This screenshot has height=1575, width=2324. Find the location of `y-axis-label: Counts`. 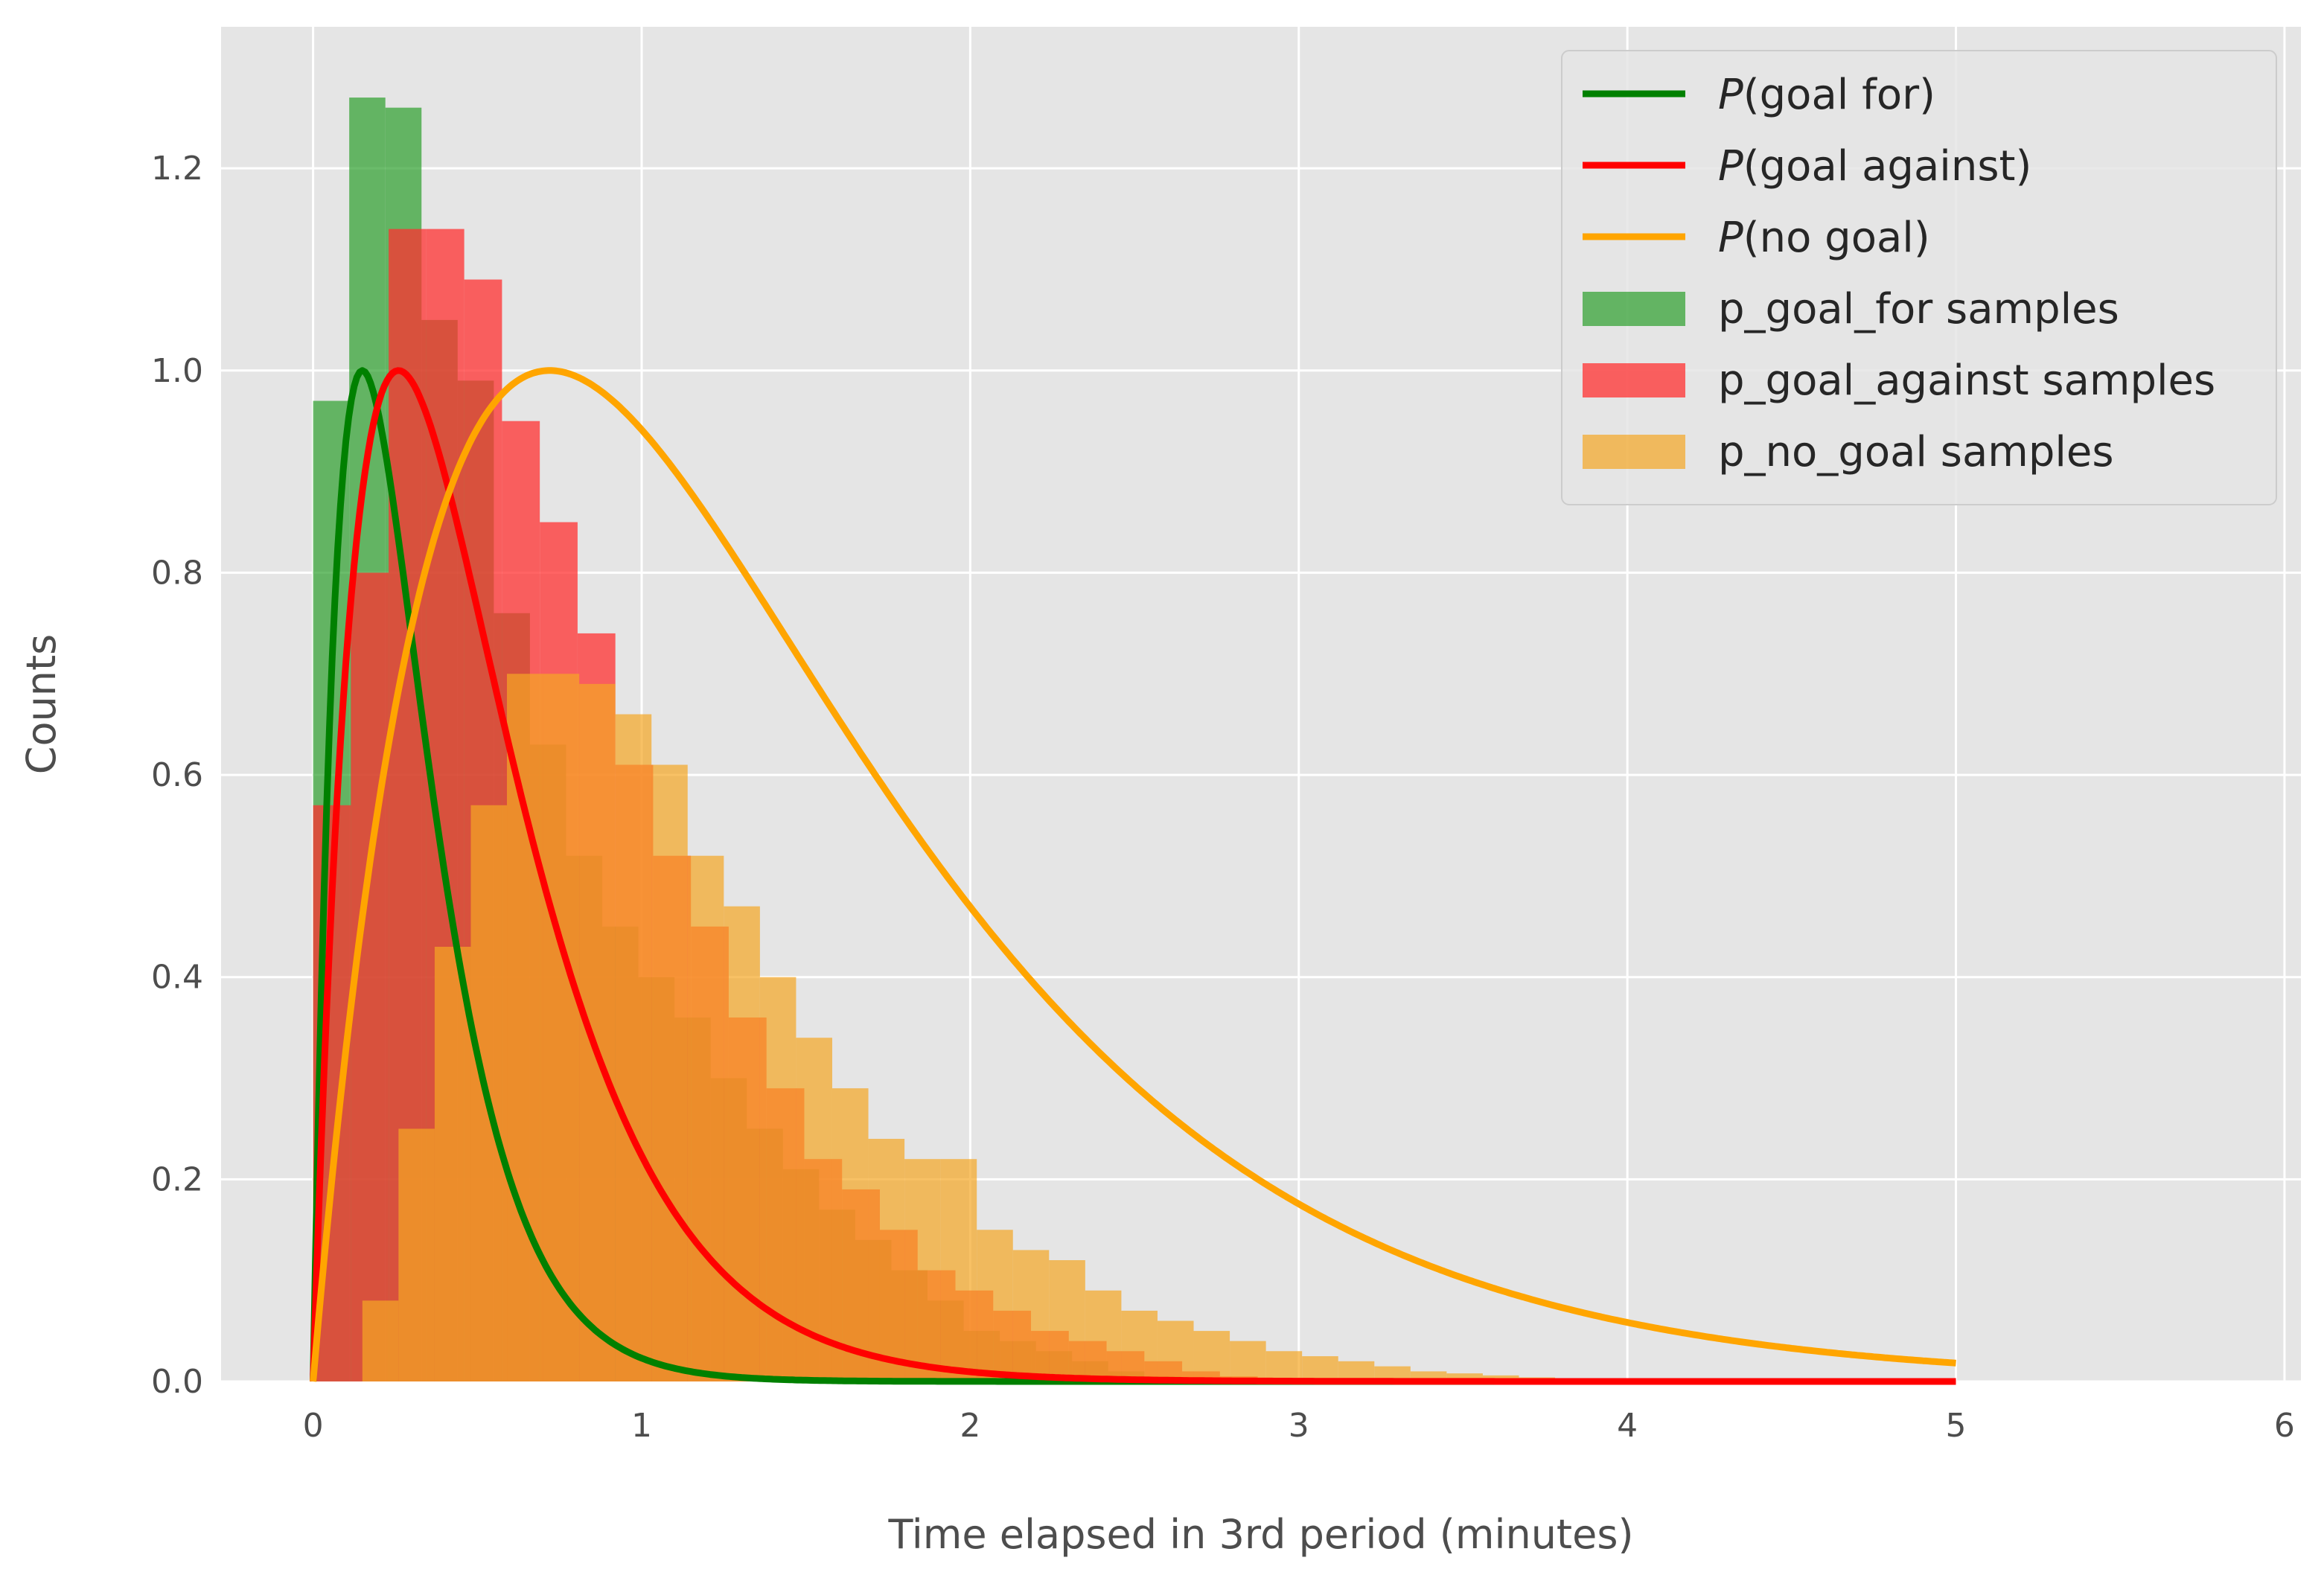

y-axis-label: Counts is located at coordinates (41, 704).